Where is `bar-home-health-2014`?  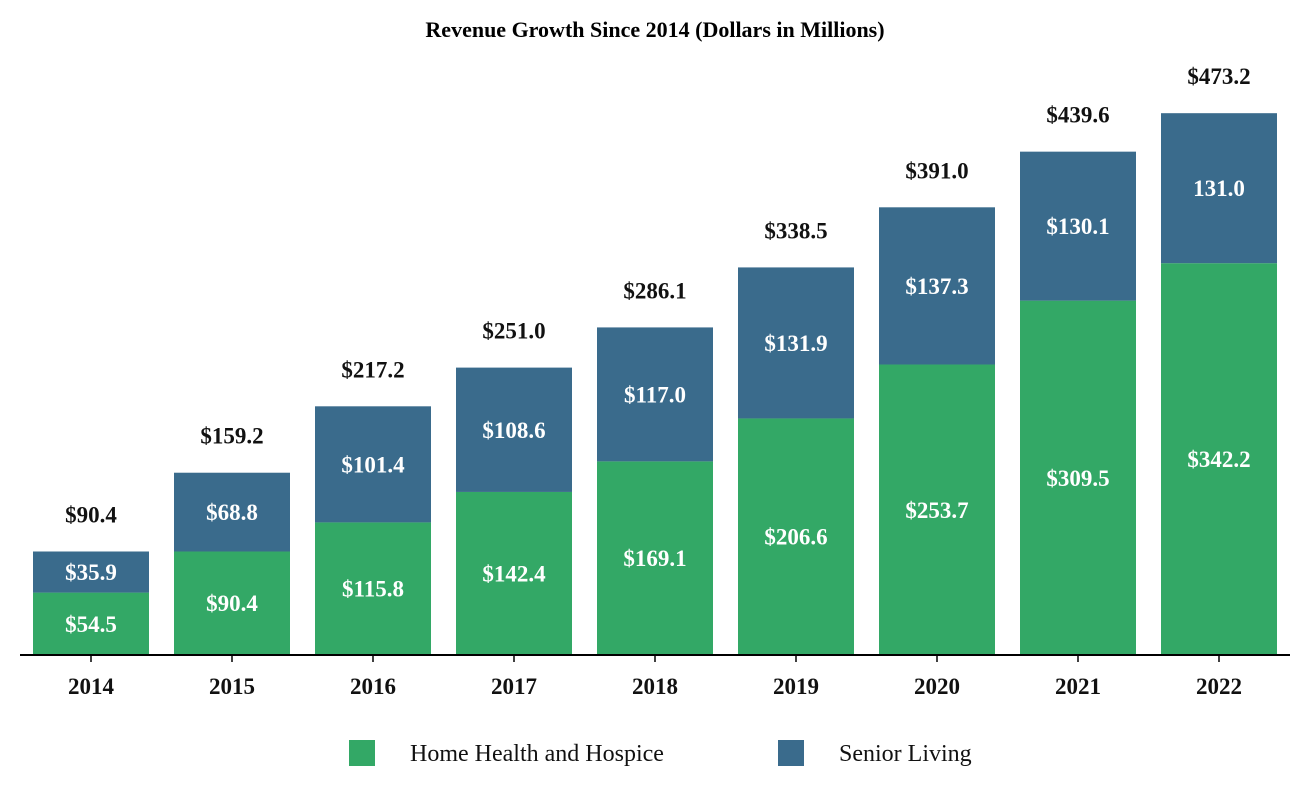
bar-home-health-2014 is located at coordinates (91, 623).